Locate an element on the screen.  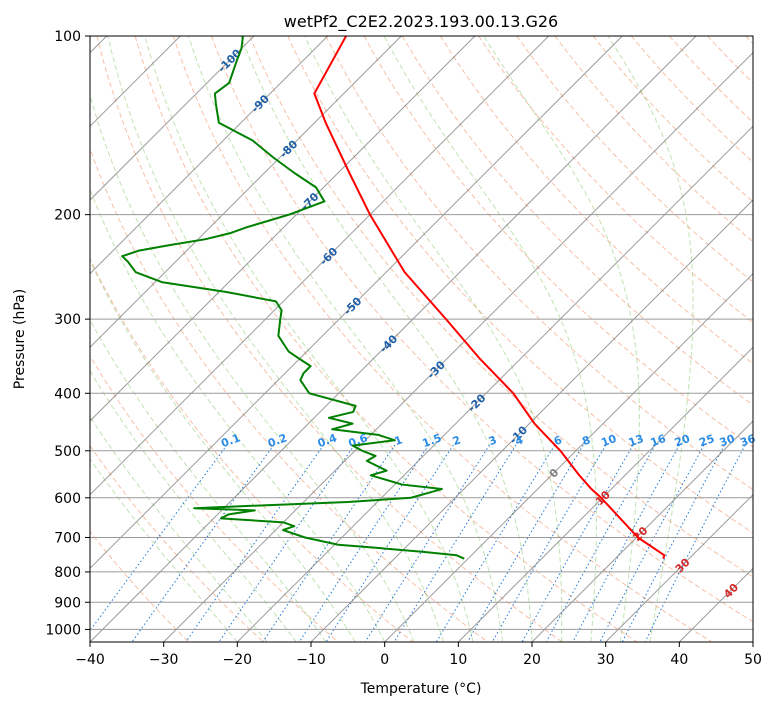
y-tick-label: 800 is located at coordinates (67, 573).